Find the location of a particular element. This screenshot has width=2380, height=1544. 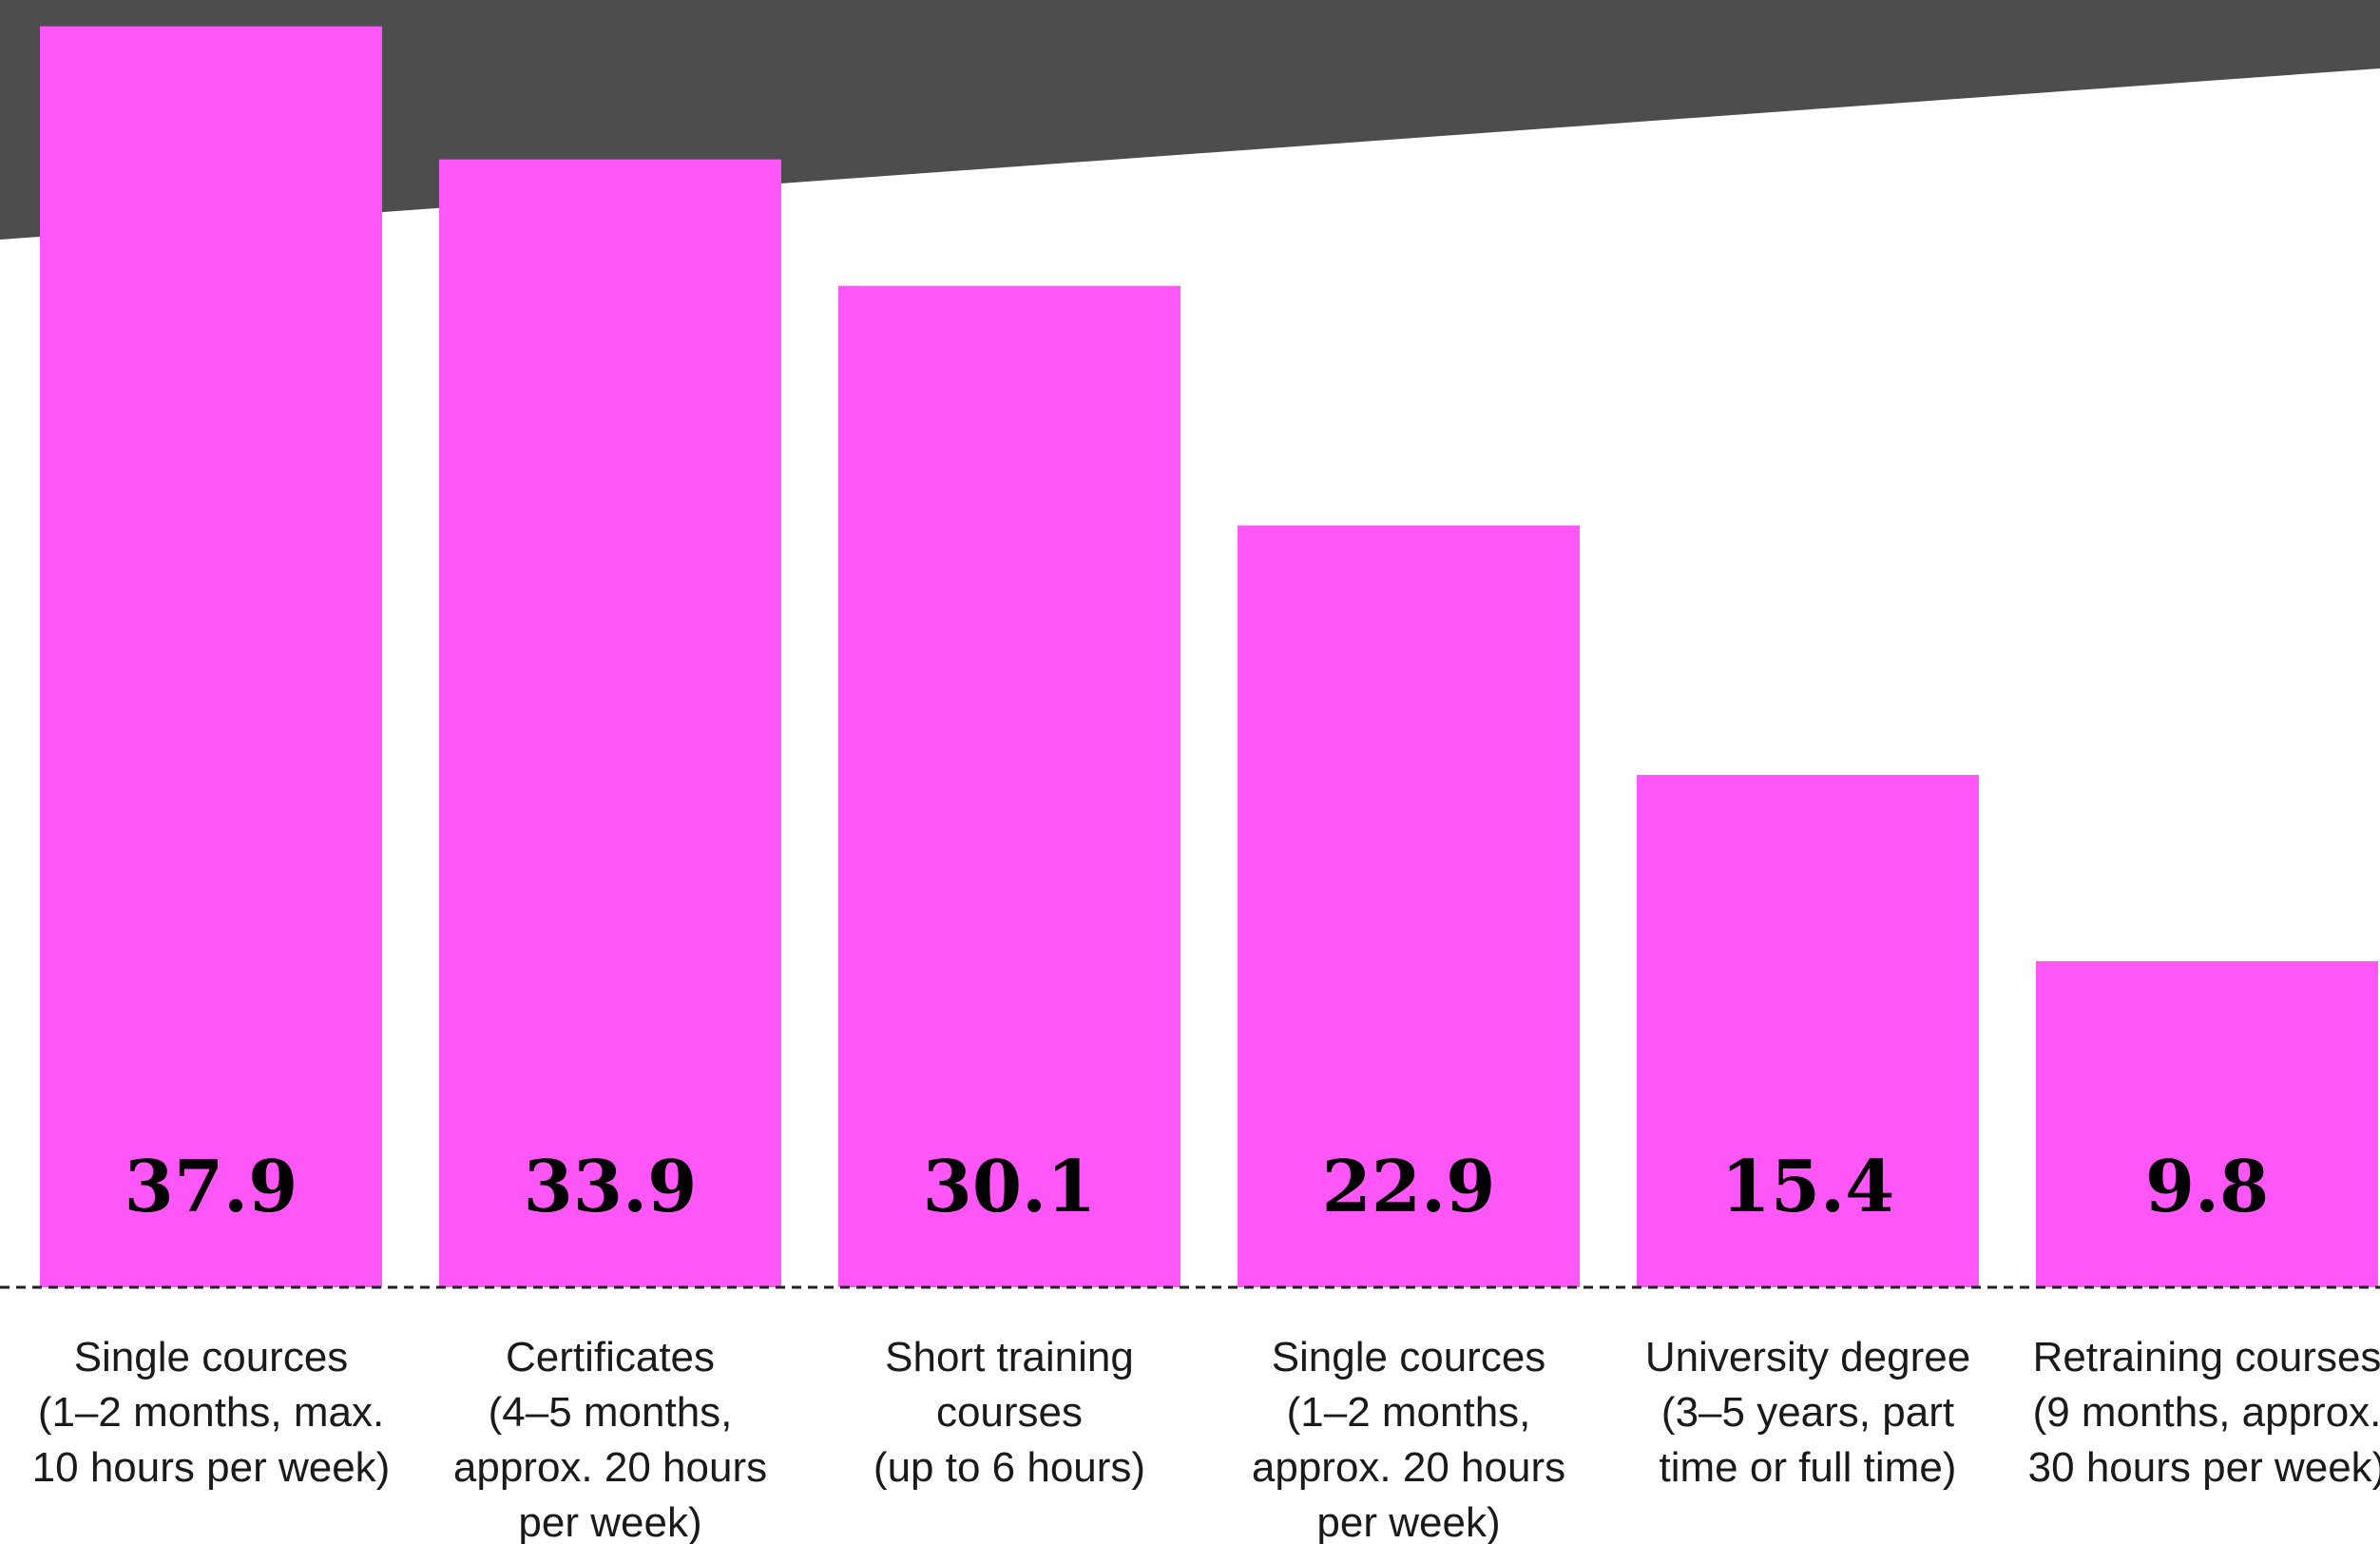

category-label-line: (3–5 years, part is located at coordinates (1807, 1412).